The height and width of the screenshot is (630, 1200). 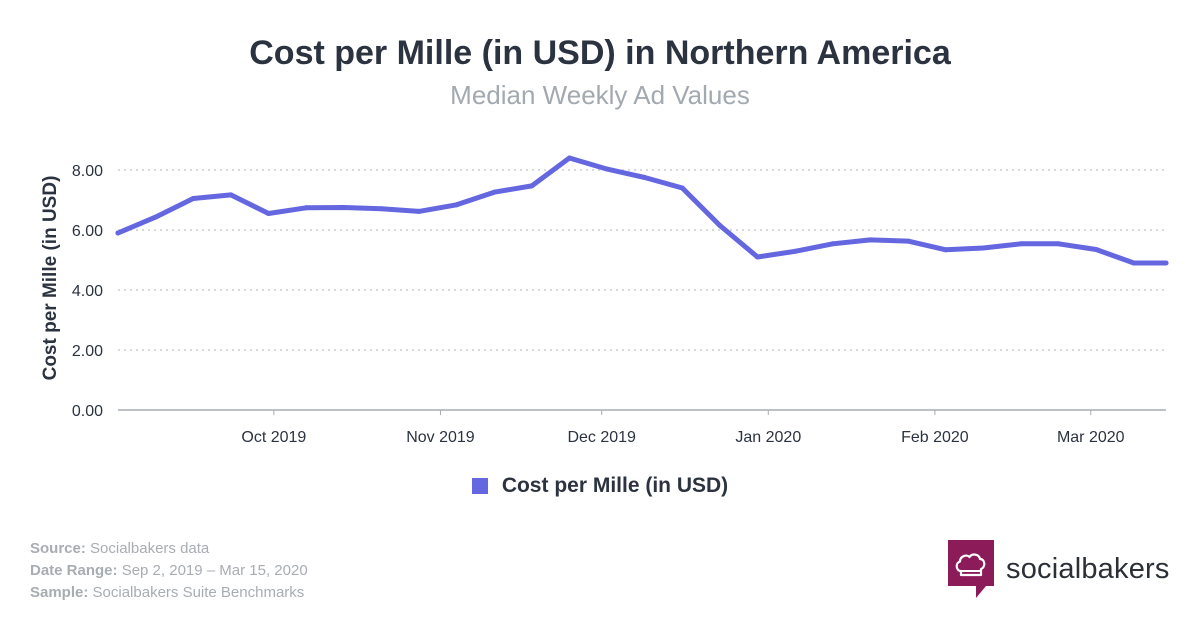 I want to click on x-tick-label: Nov 2019, so click(x=440, y=437).